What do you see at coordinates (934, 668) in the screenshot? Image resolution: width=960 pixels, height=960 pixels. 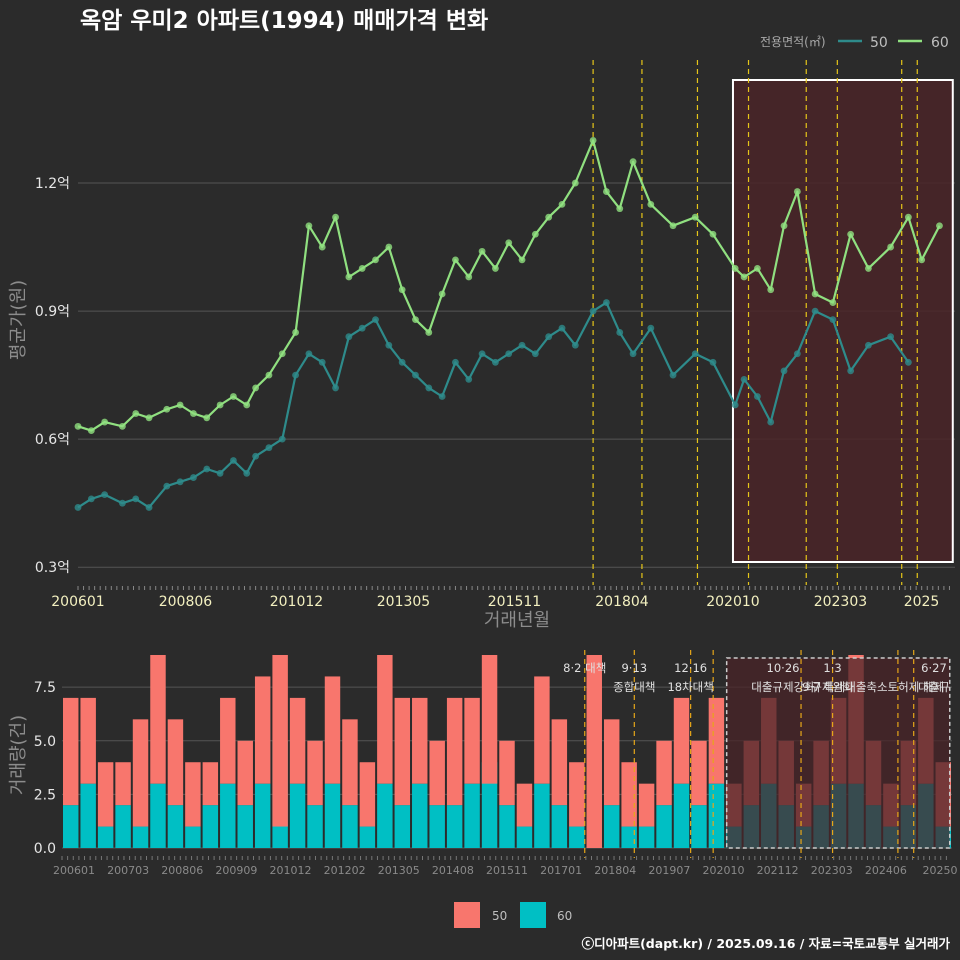 I see `volume-policy-label-line1: 6·27` at bounding box center [934, 668].